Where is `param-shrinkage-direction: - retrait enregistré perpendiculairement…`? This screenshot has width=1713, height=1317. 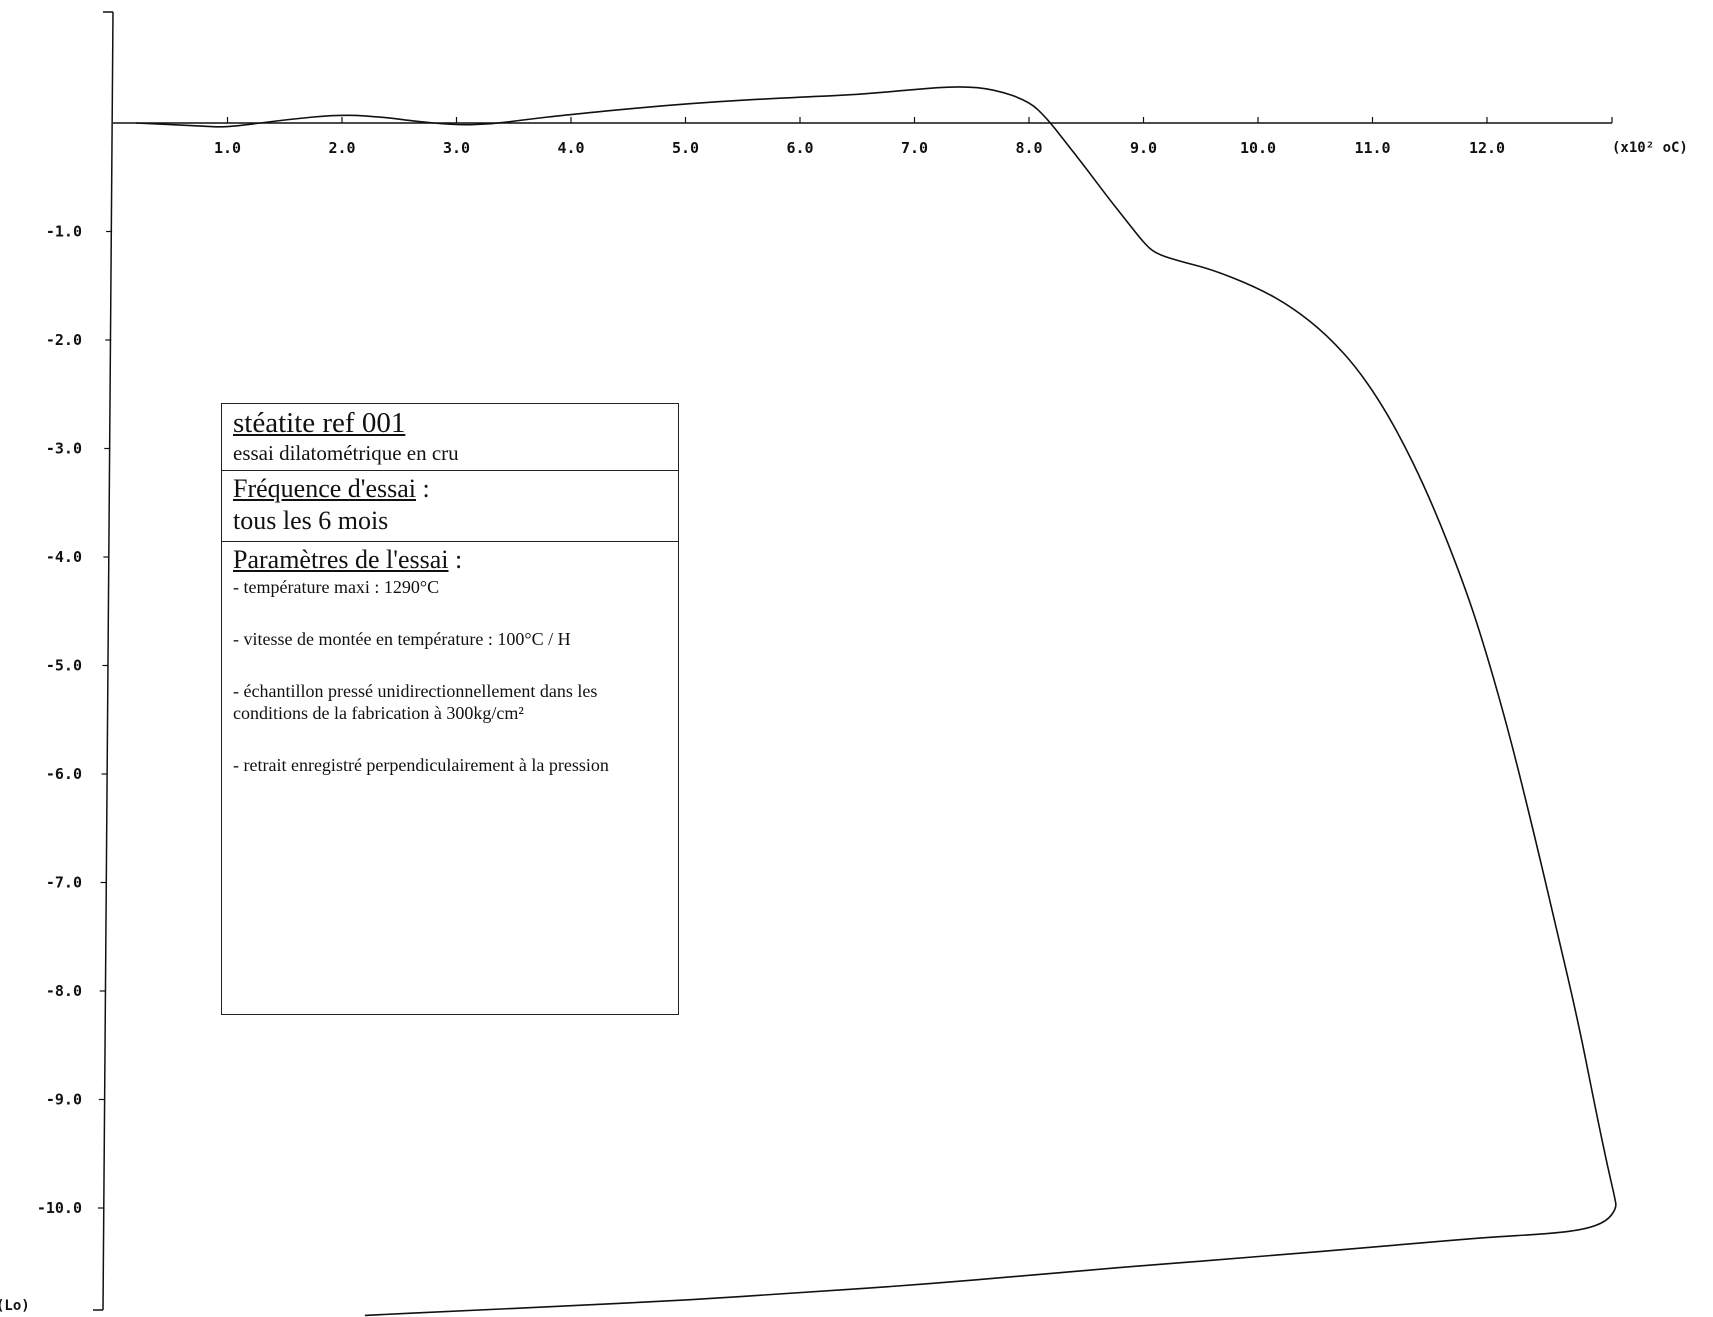 param-shrinkage-direction: - retrait enregistré perpendiculairement… is located at coordinates (421, 765).